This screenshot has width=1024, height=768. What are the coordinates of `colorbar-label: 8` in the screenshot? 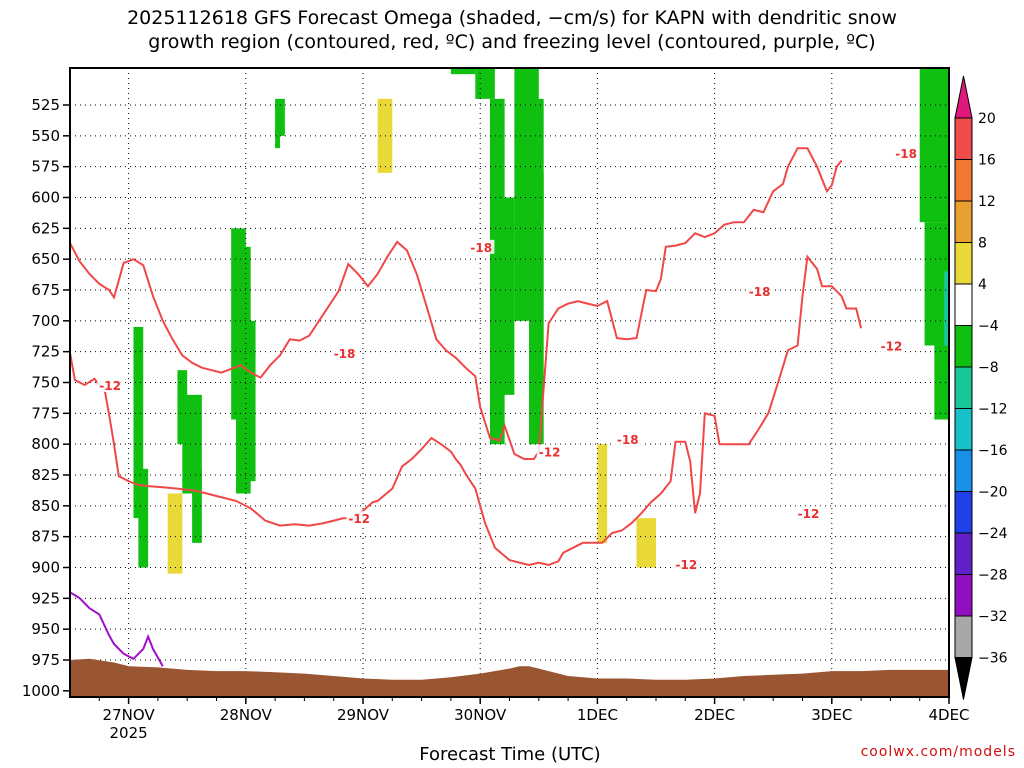 It's located at (982, 244).